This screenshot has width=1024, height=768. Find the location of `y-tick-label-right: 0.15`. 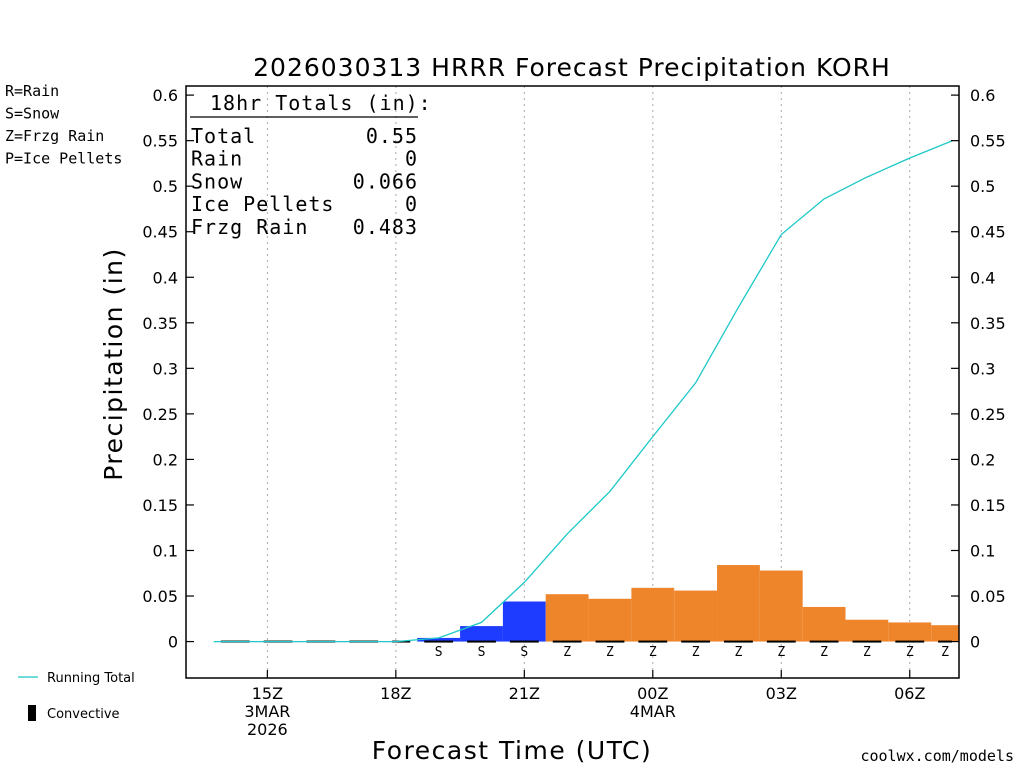

y-tick-label-right: 0.15 is located at coordinates (988, 505).